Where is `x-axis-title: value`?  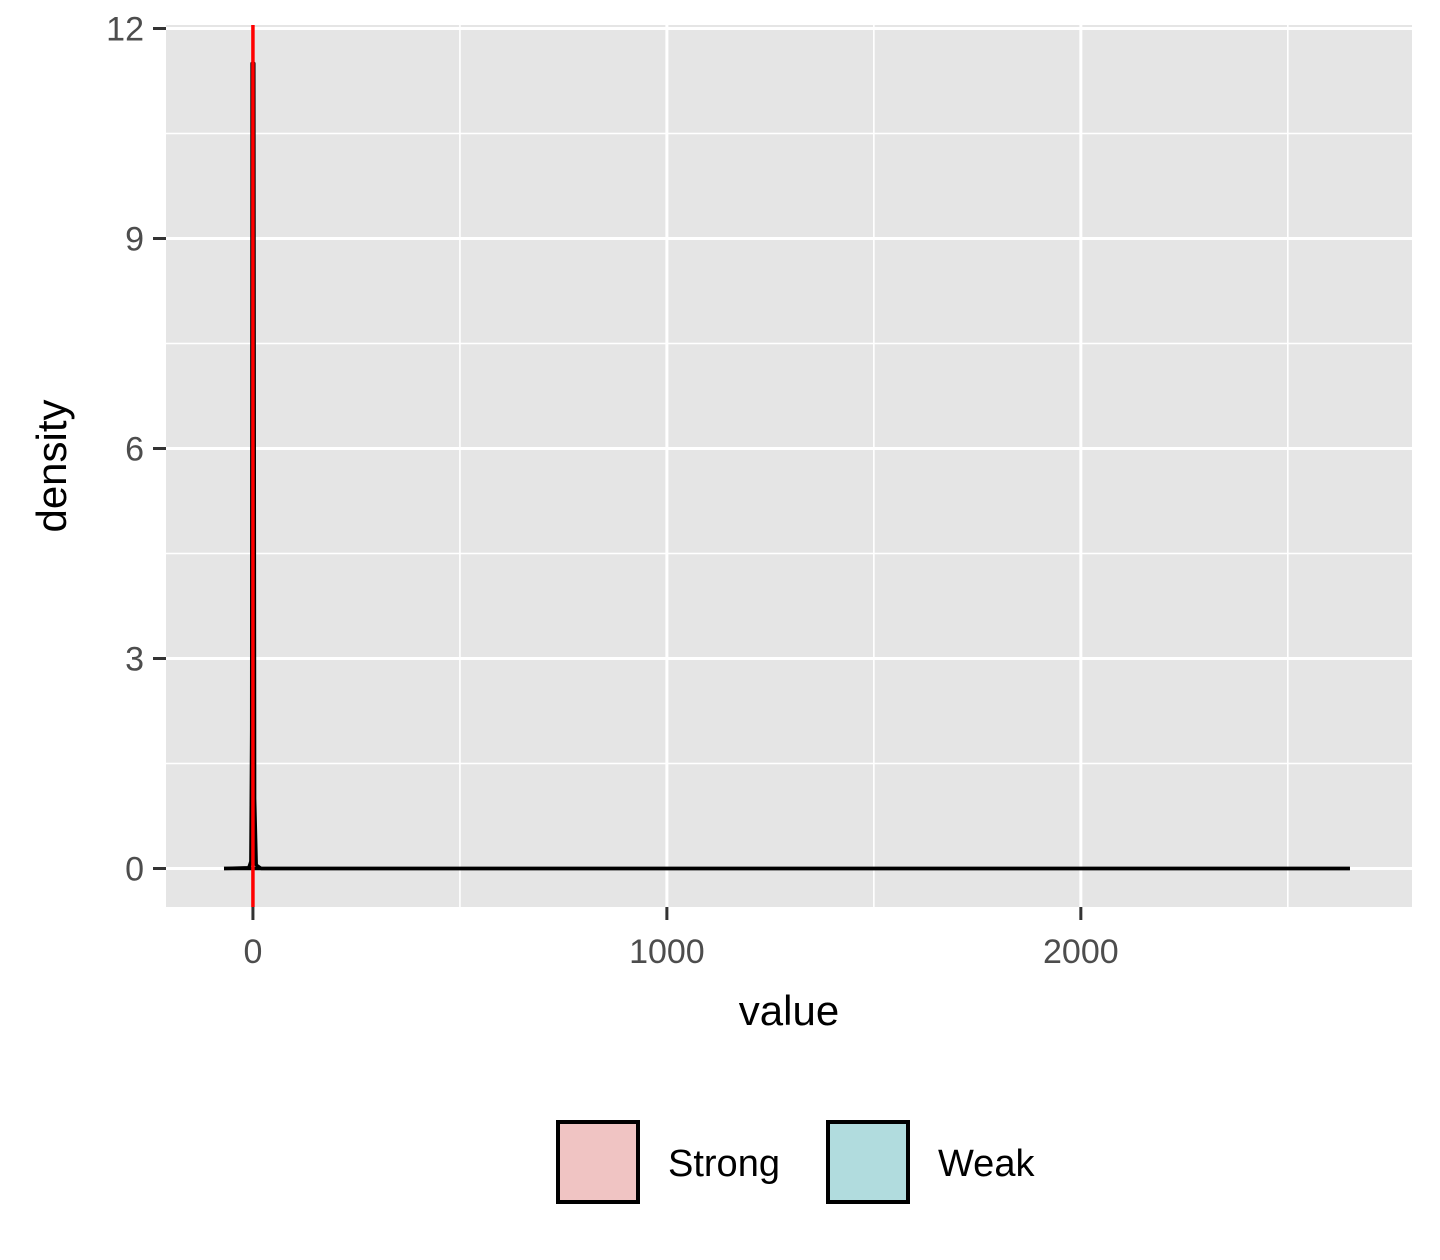
x-axis-title: value is located at coordinates (789, 1010).